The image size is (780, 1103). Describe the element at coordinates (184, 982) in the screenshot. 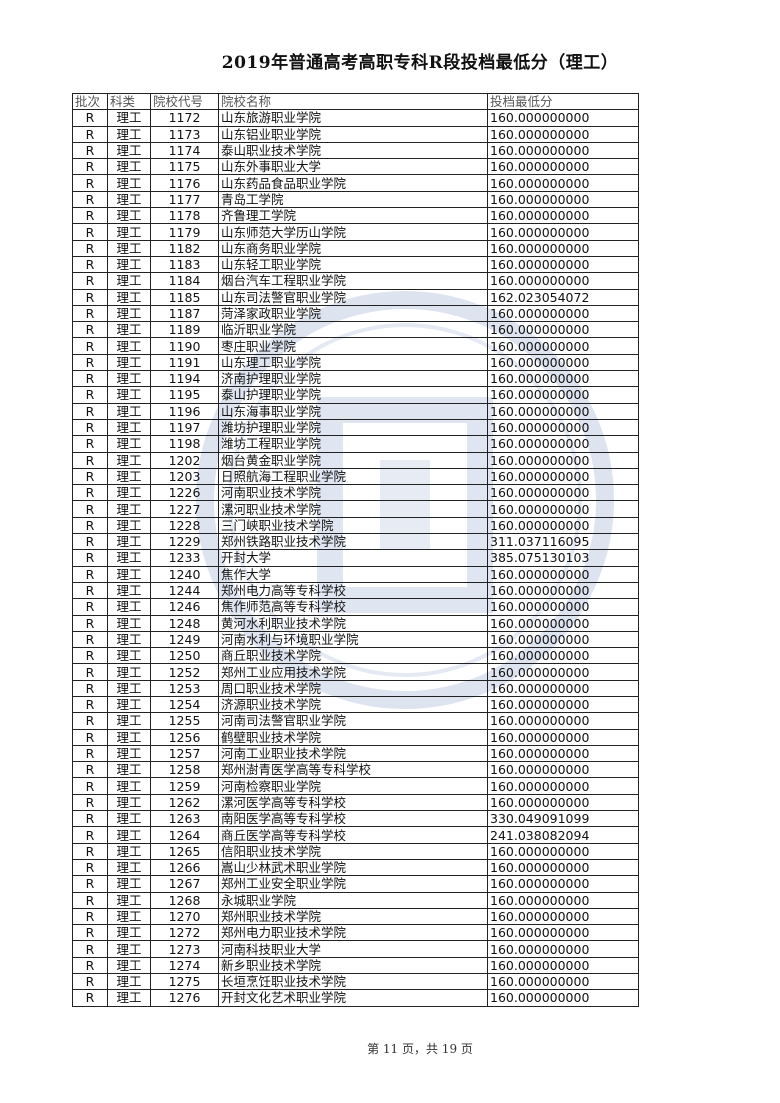

I see `cell-school-code: 1275` at that location.